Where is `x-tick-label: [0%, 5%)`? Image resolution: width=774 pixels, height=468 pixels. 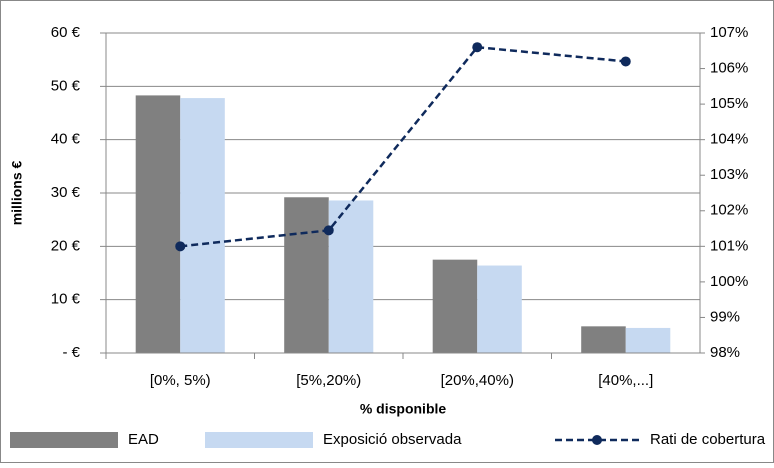
x-tick-label: [0%, 5%) is located at coordinates (180, 380).